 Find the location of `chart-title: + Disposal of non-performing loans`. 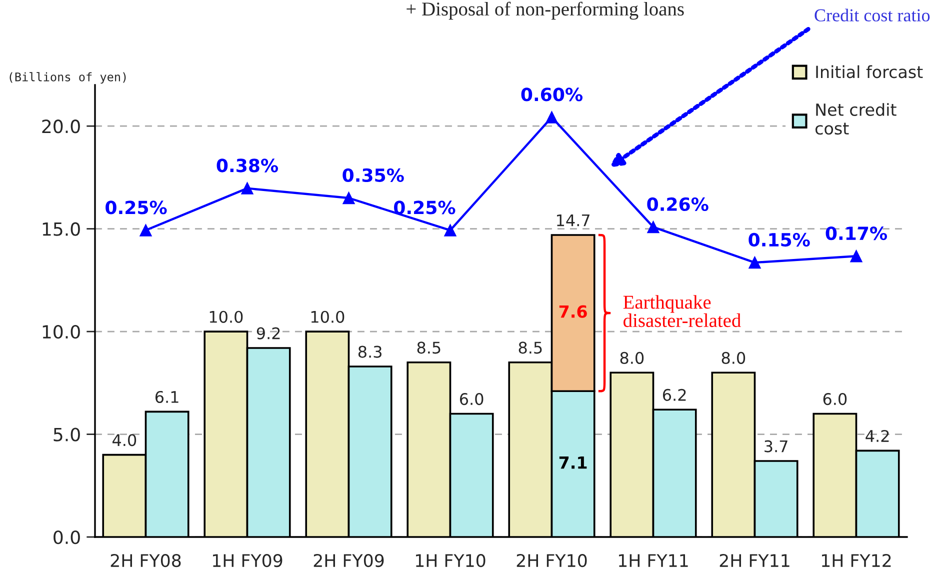

chart-title: + Disposal of non-performing loans is located at coordinates (545, 11).